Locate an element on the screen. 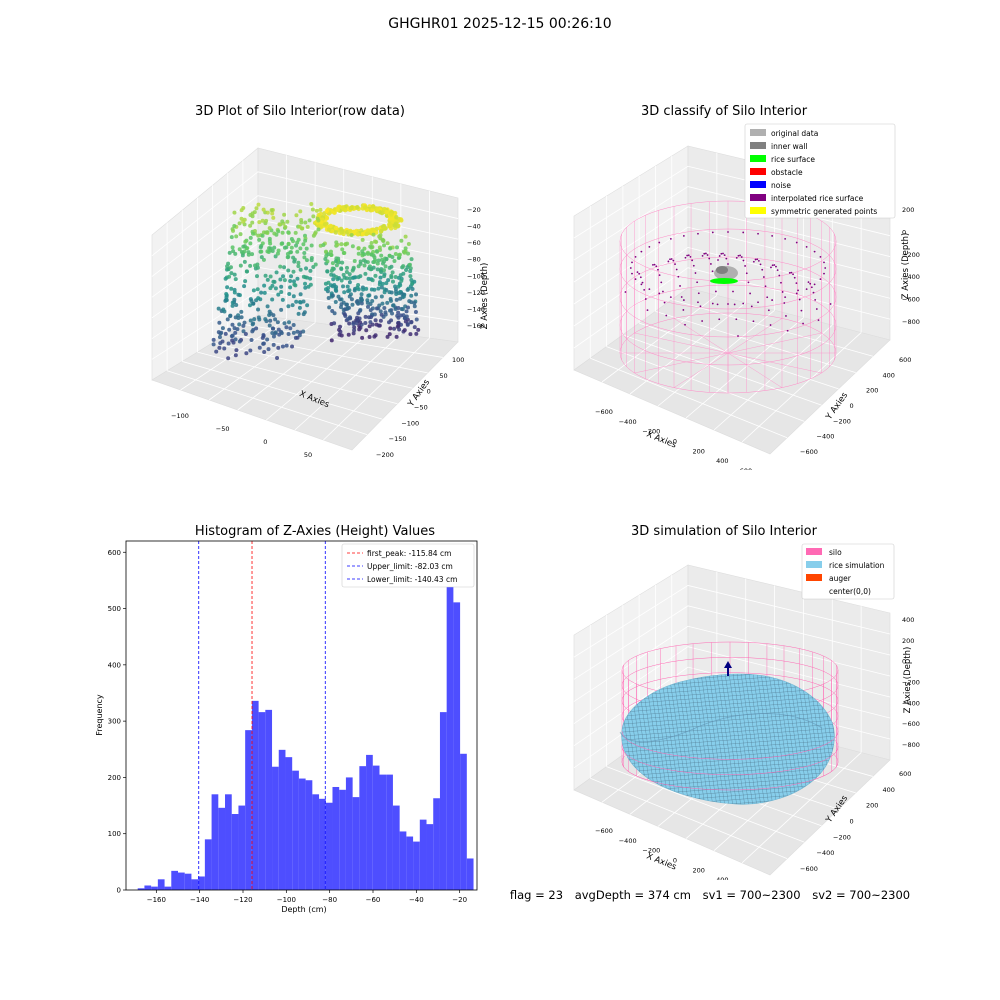 This screenshot has width=1000, height=1000. y-tick-label: 100 is located at coordinates (114, 834).